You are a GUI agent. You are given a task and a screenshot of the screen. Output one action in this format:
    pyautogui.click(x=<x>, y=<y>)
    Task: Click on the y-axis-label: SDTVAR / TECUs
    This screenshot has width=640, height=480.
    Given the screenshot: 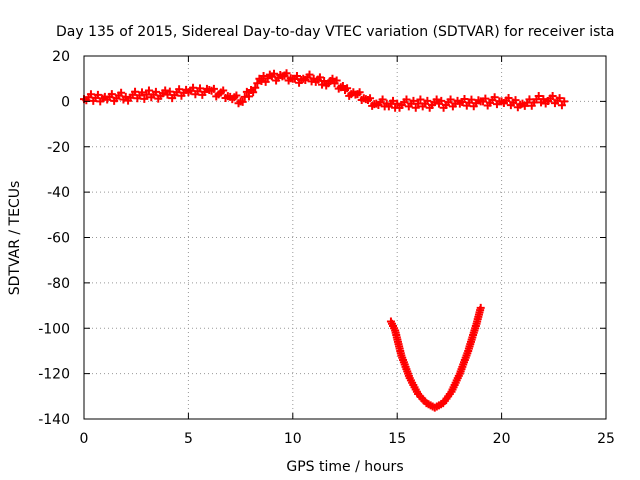 What is the action you would take?
    pyautogui.click(x=15, y=238)
    